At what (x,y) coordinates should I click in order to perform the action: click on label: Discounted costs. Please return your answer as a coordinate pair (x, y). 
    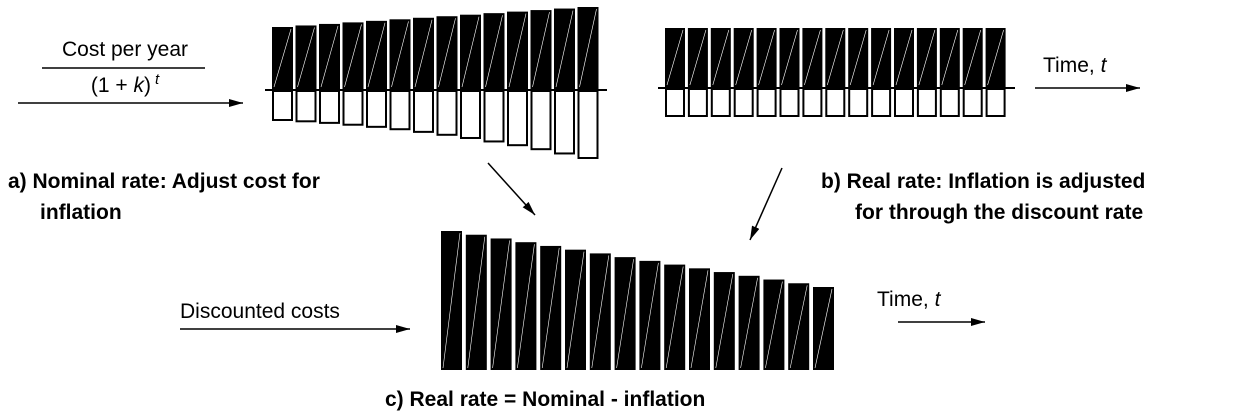
    Looking at the image, I should click on (260, 311).